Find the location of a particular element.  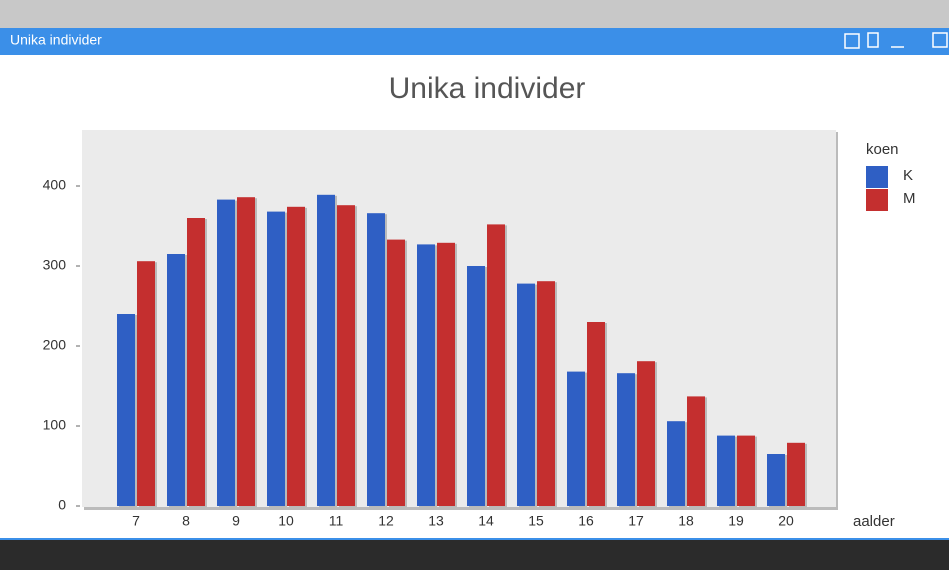

legend-label: K is located at coordinates (908, 175).